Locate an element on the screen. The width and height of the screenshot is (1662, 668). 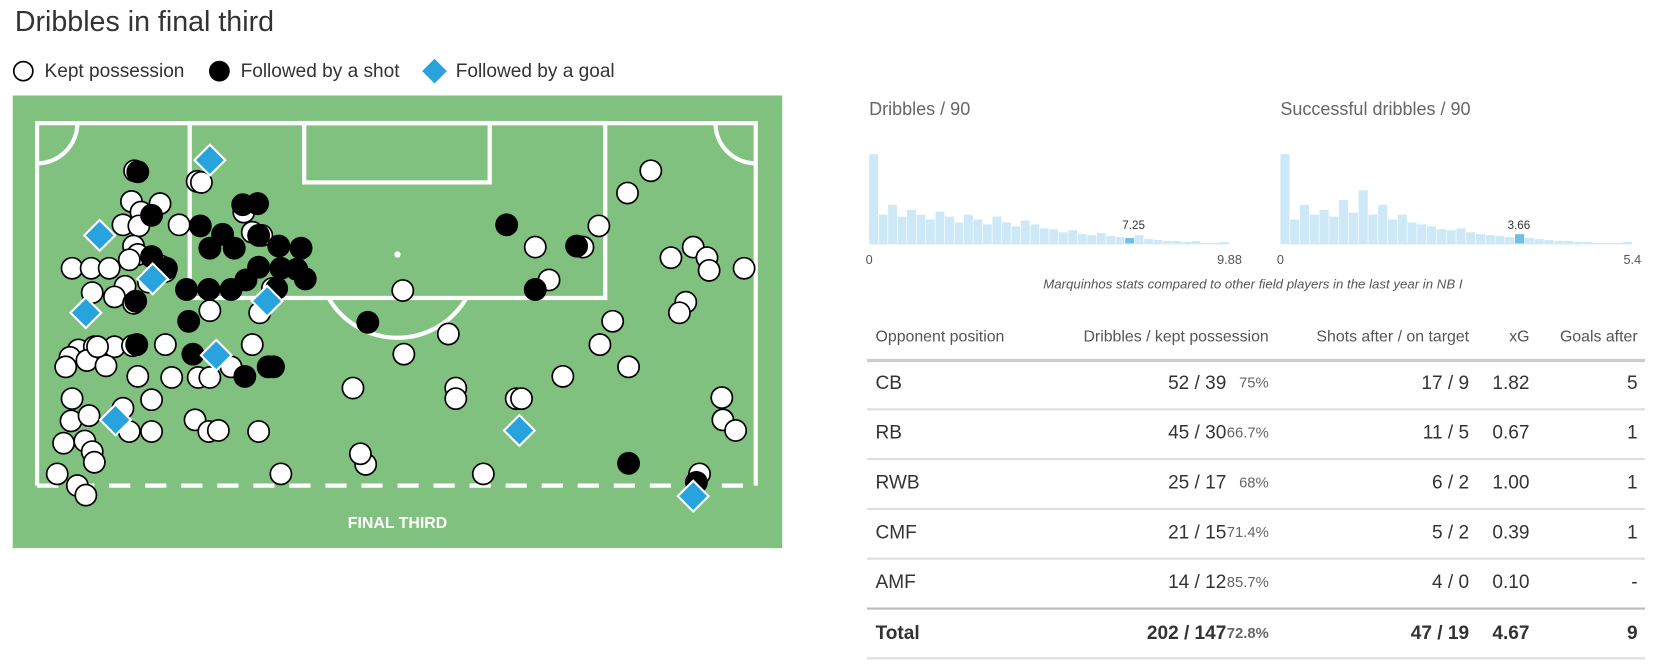
corner-arc is located at coordinates (58, 144).